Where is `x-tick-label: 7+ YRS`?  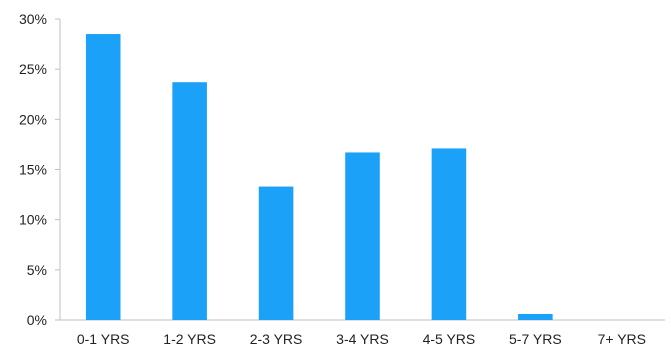
x-tick-label: 7+ YRS is located at coordinates (622, 339).